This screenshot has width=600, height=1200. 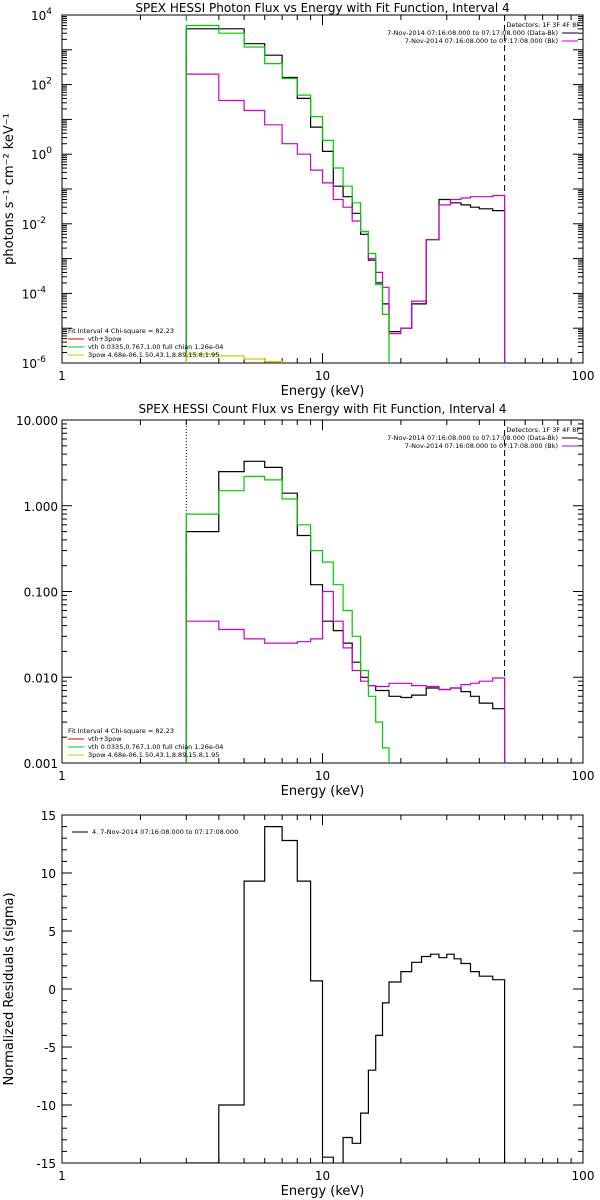 What do you see at coordinates (52, 932) in the screenshot?
I see `y-tick-label: 5` at bounding box center [52, 932].